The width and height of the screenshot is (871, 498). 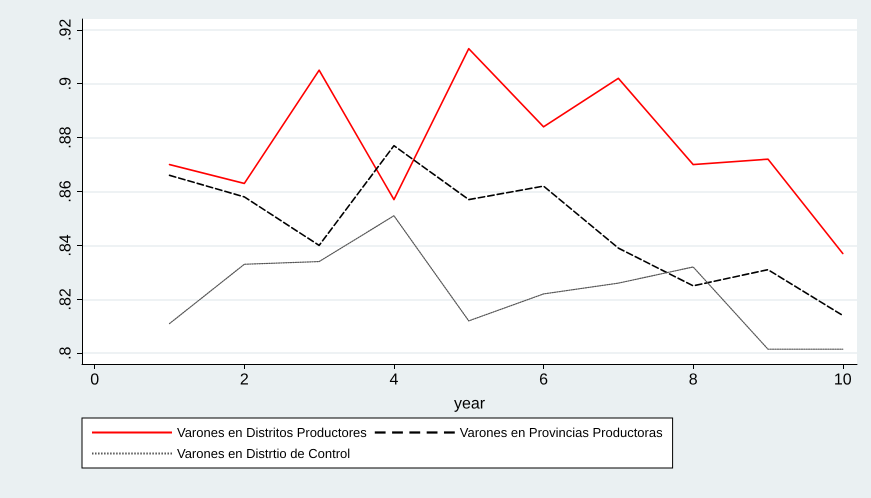 What do you see at coordinates (272, 432) in the screenshot?
I see `legend-label: Varones en Distritos Productores` at bounding box center [272, 432].